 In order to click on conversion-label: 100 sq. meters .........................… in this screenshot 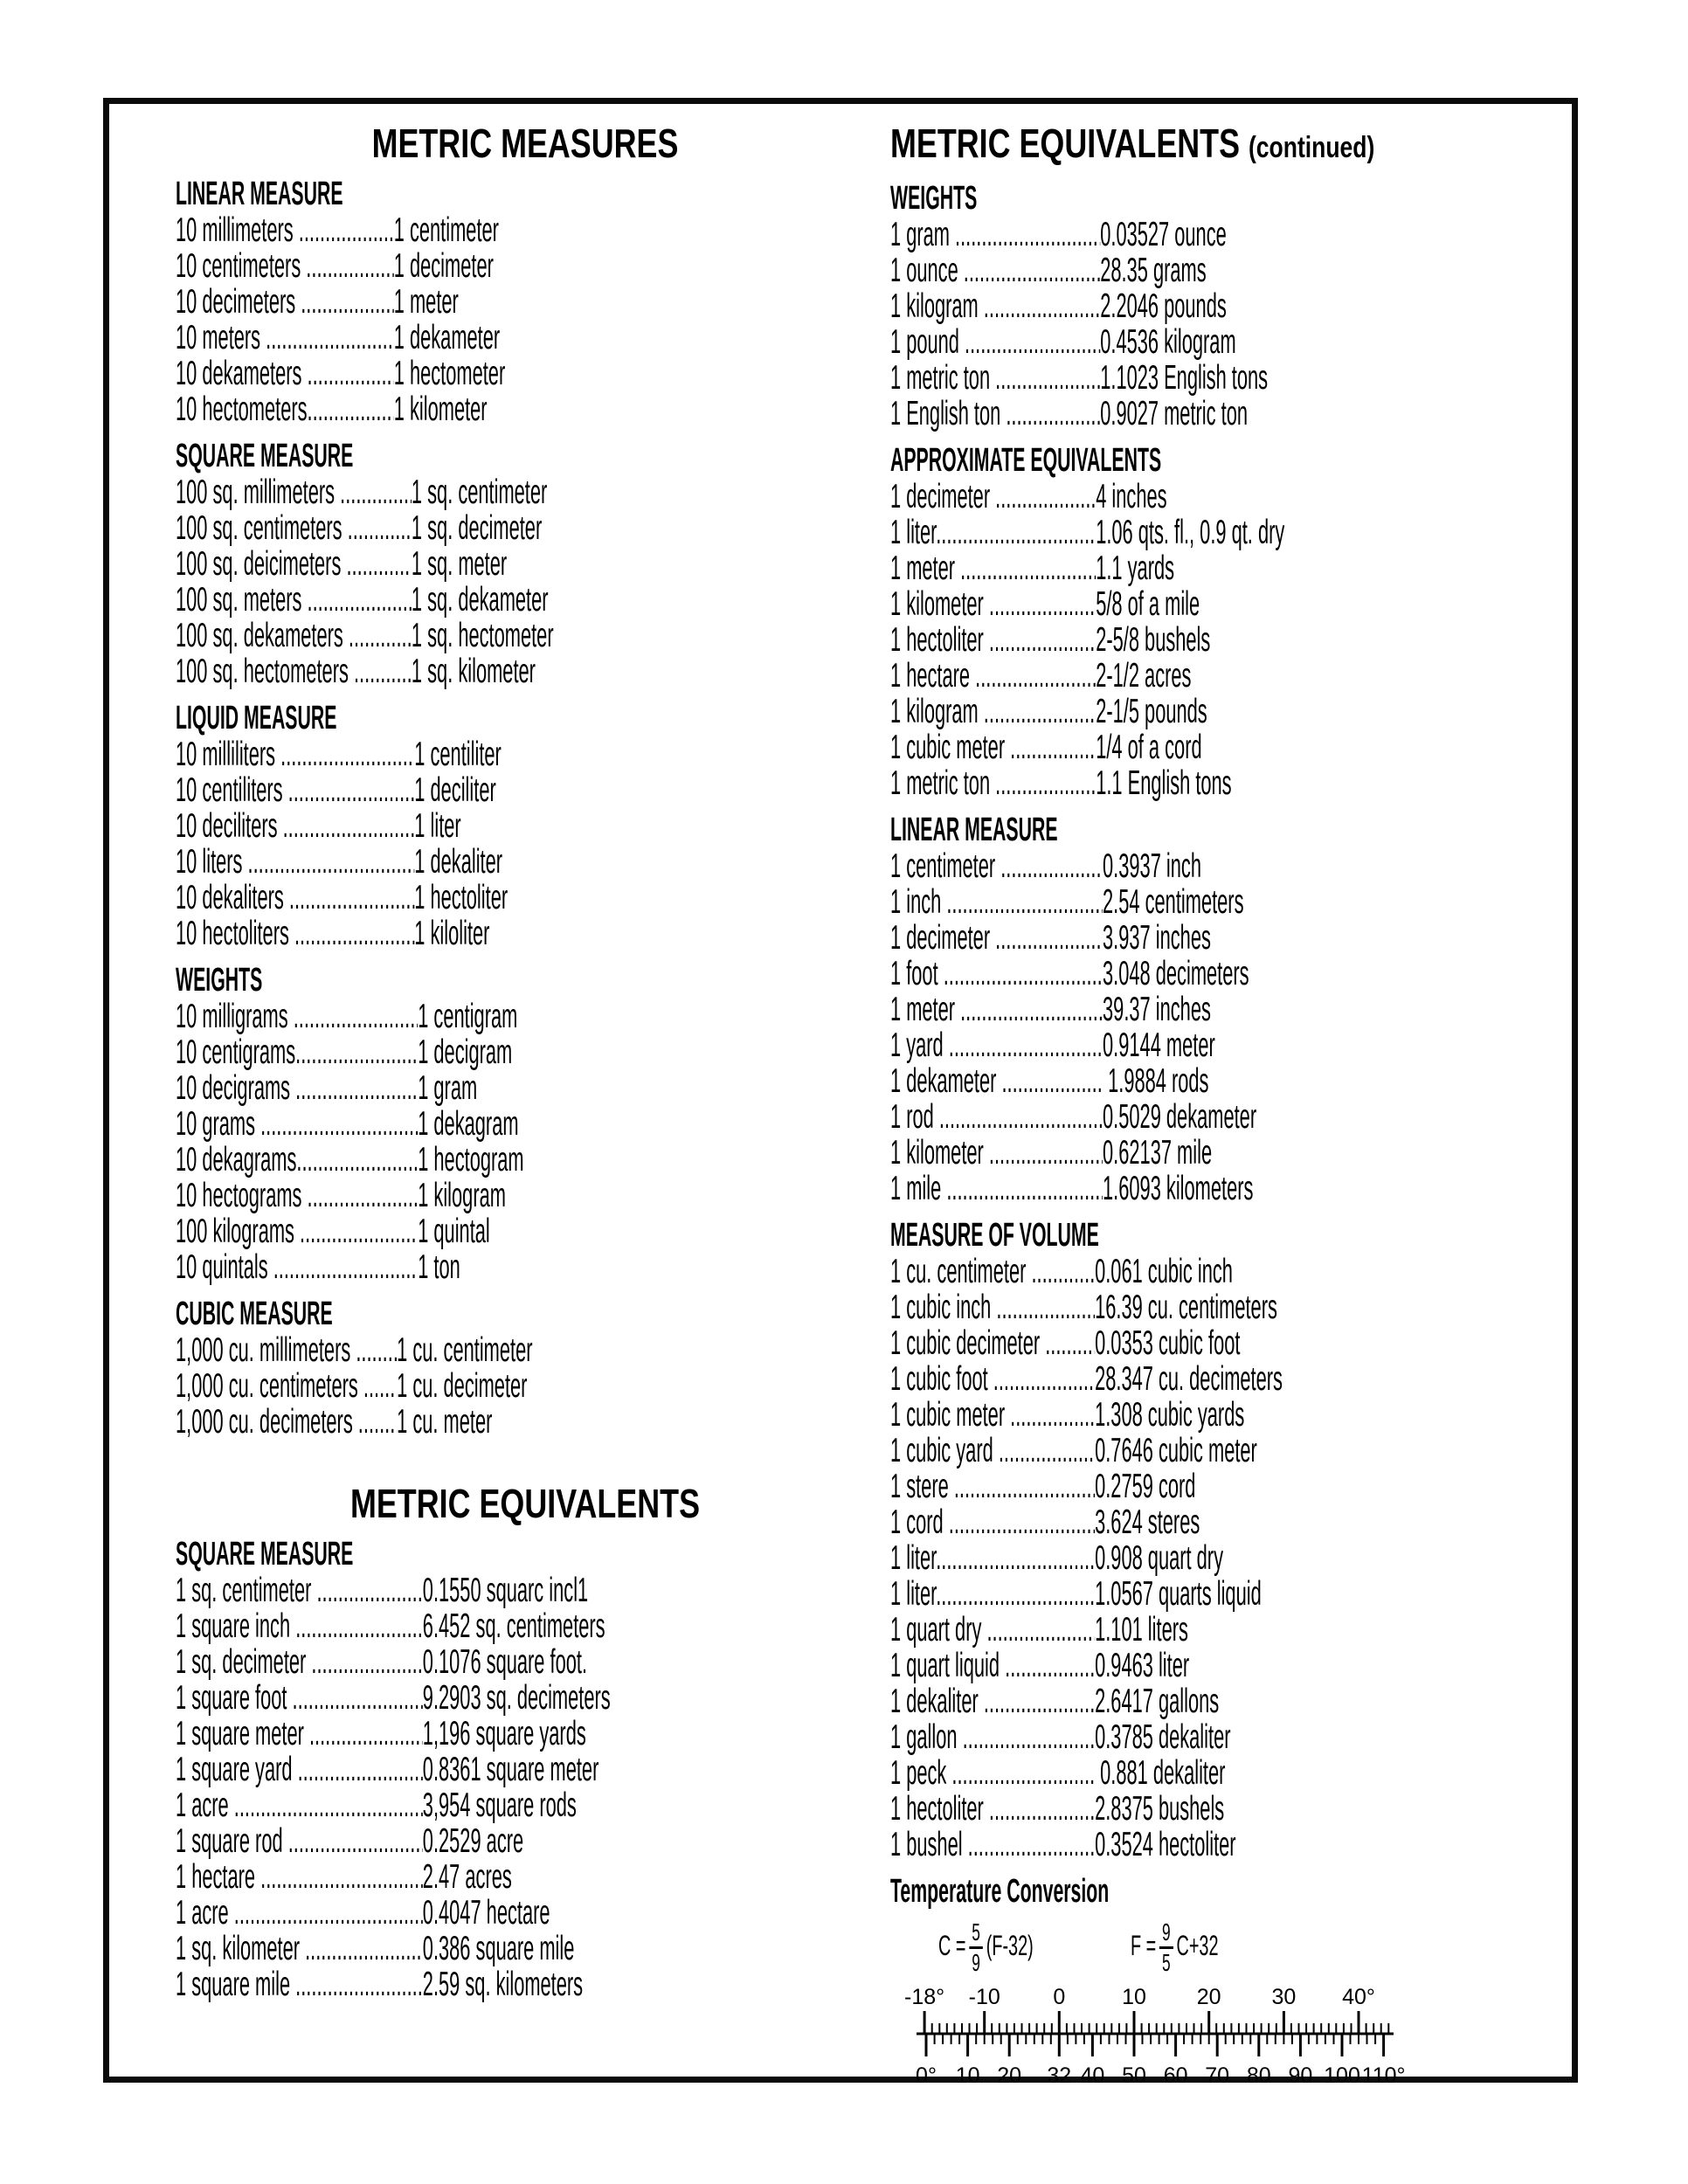, I will do `click(294, 600)`.